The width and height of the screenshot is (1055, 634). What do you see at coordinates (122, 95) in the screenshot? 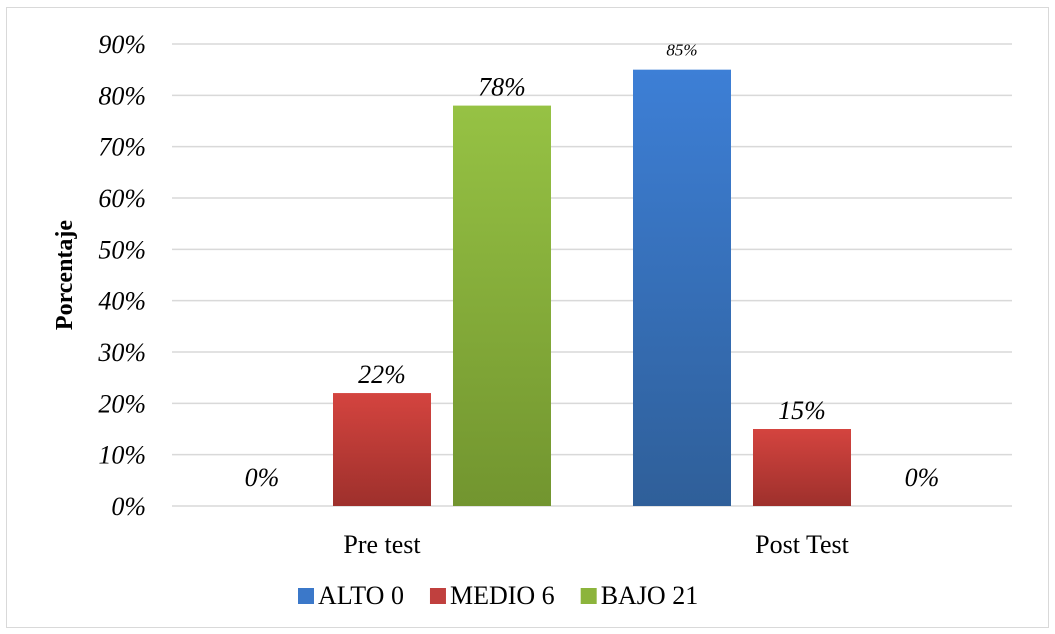
I see `y-tick-label: 80%` at bounding box center [122, 95].